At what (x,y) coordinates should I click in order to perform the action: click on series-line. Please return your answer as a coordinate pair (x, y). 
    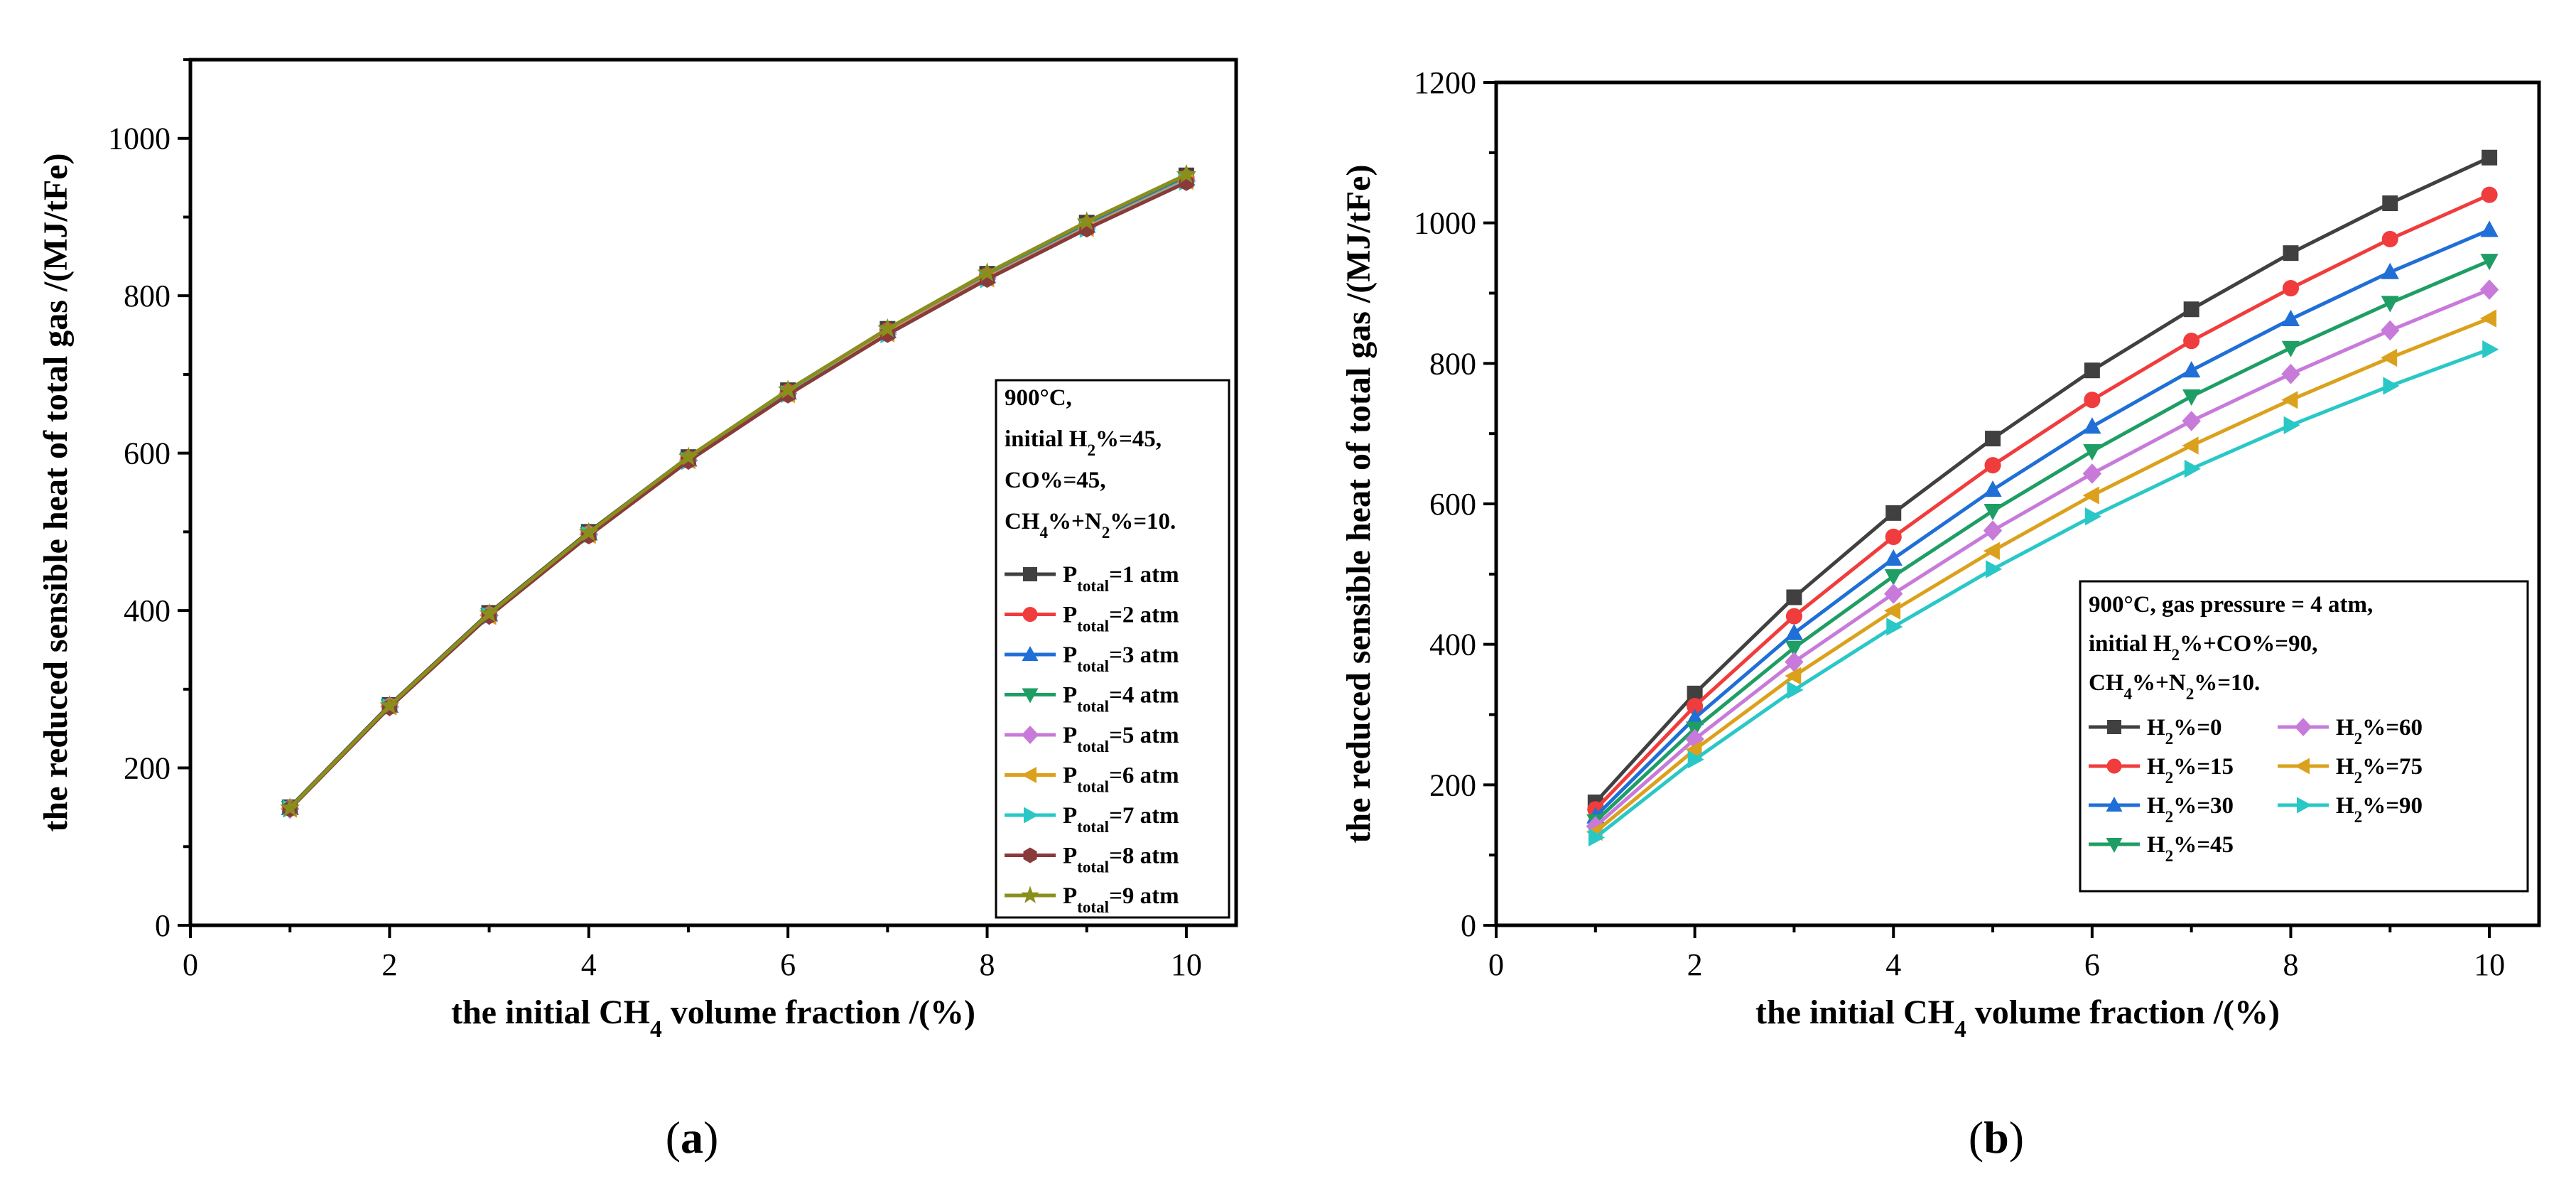
    Looking at the image, I should click on (2042, 594).